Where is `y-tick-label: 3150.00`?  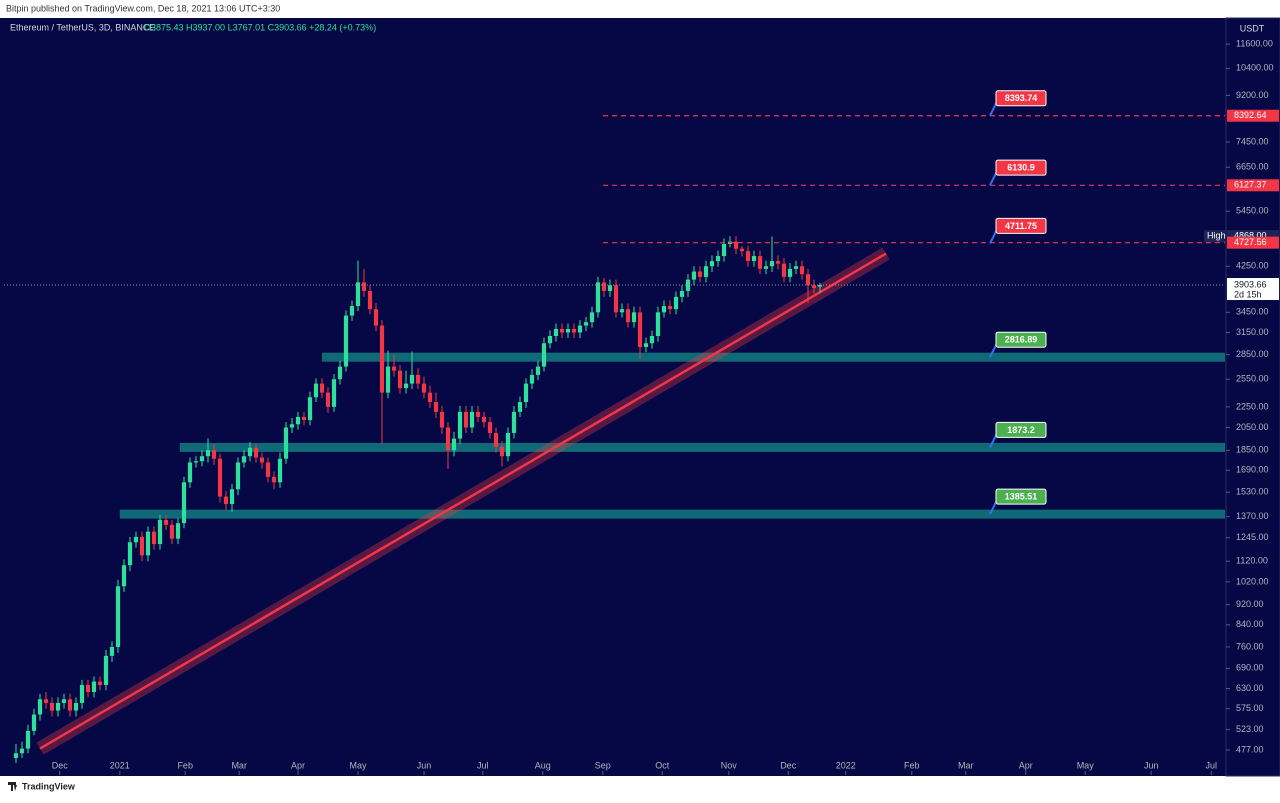 y-tick-label: 3150.00 is located at coordinates (1252, 332).